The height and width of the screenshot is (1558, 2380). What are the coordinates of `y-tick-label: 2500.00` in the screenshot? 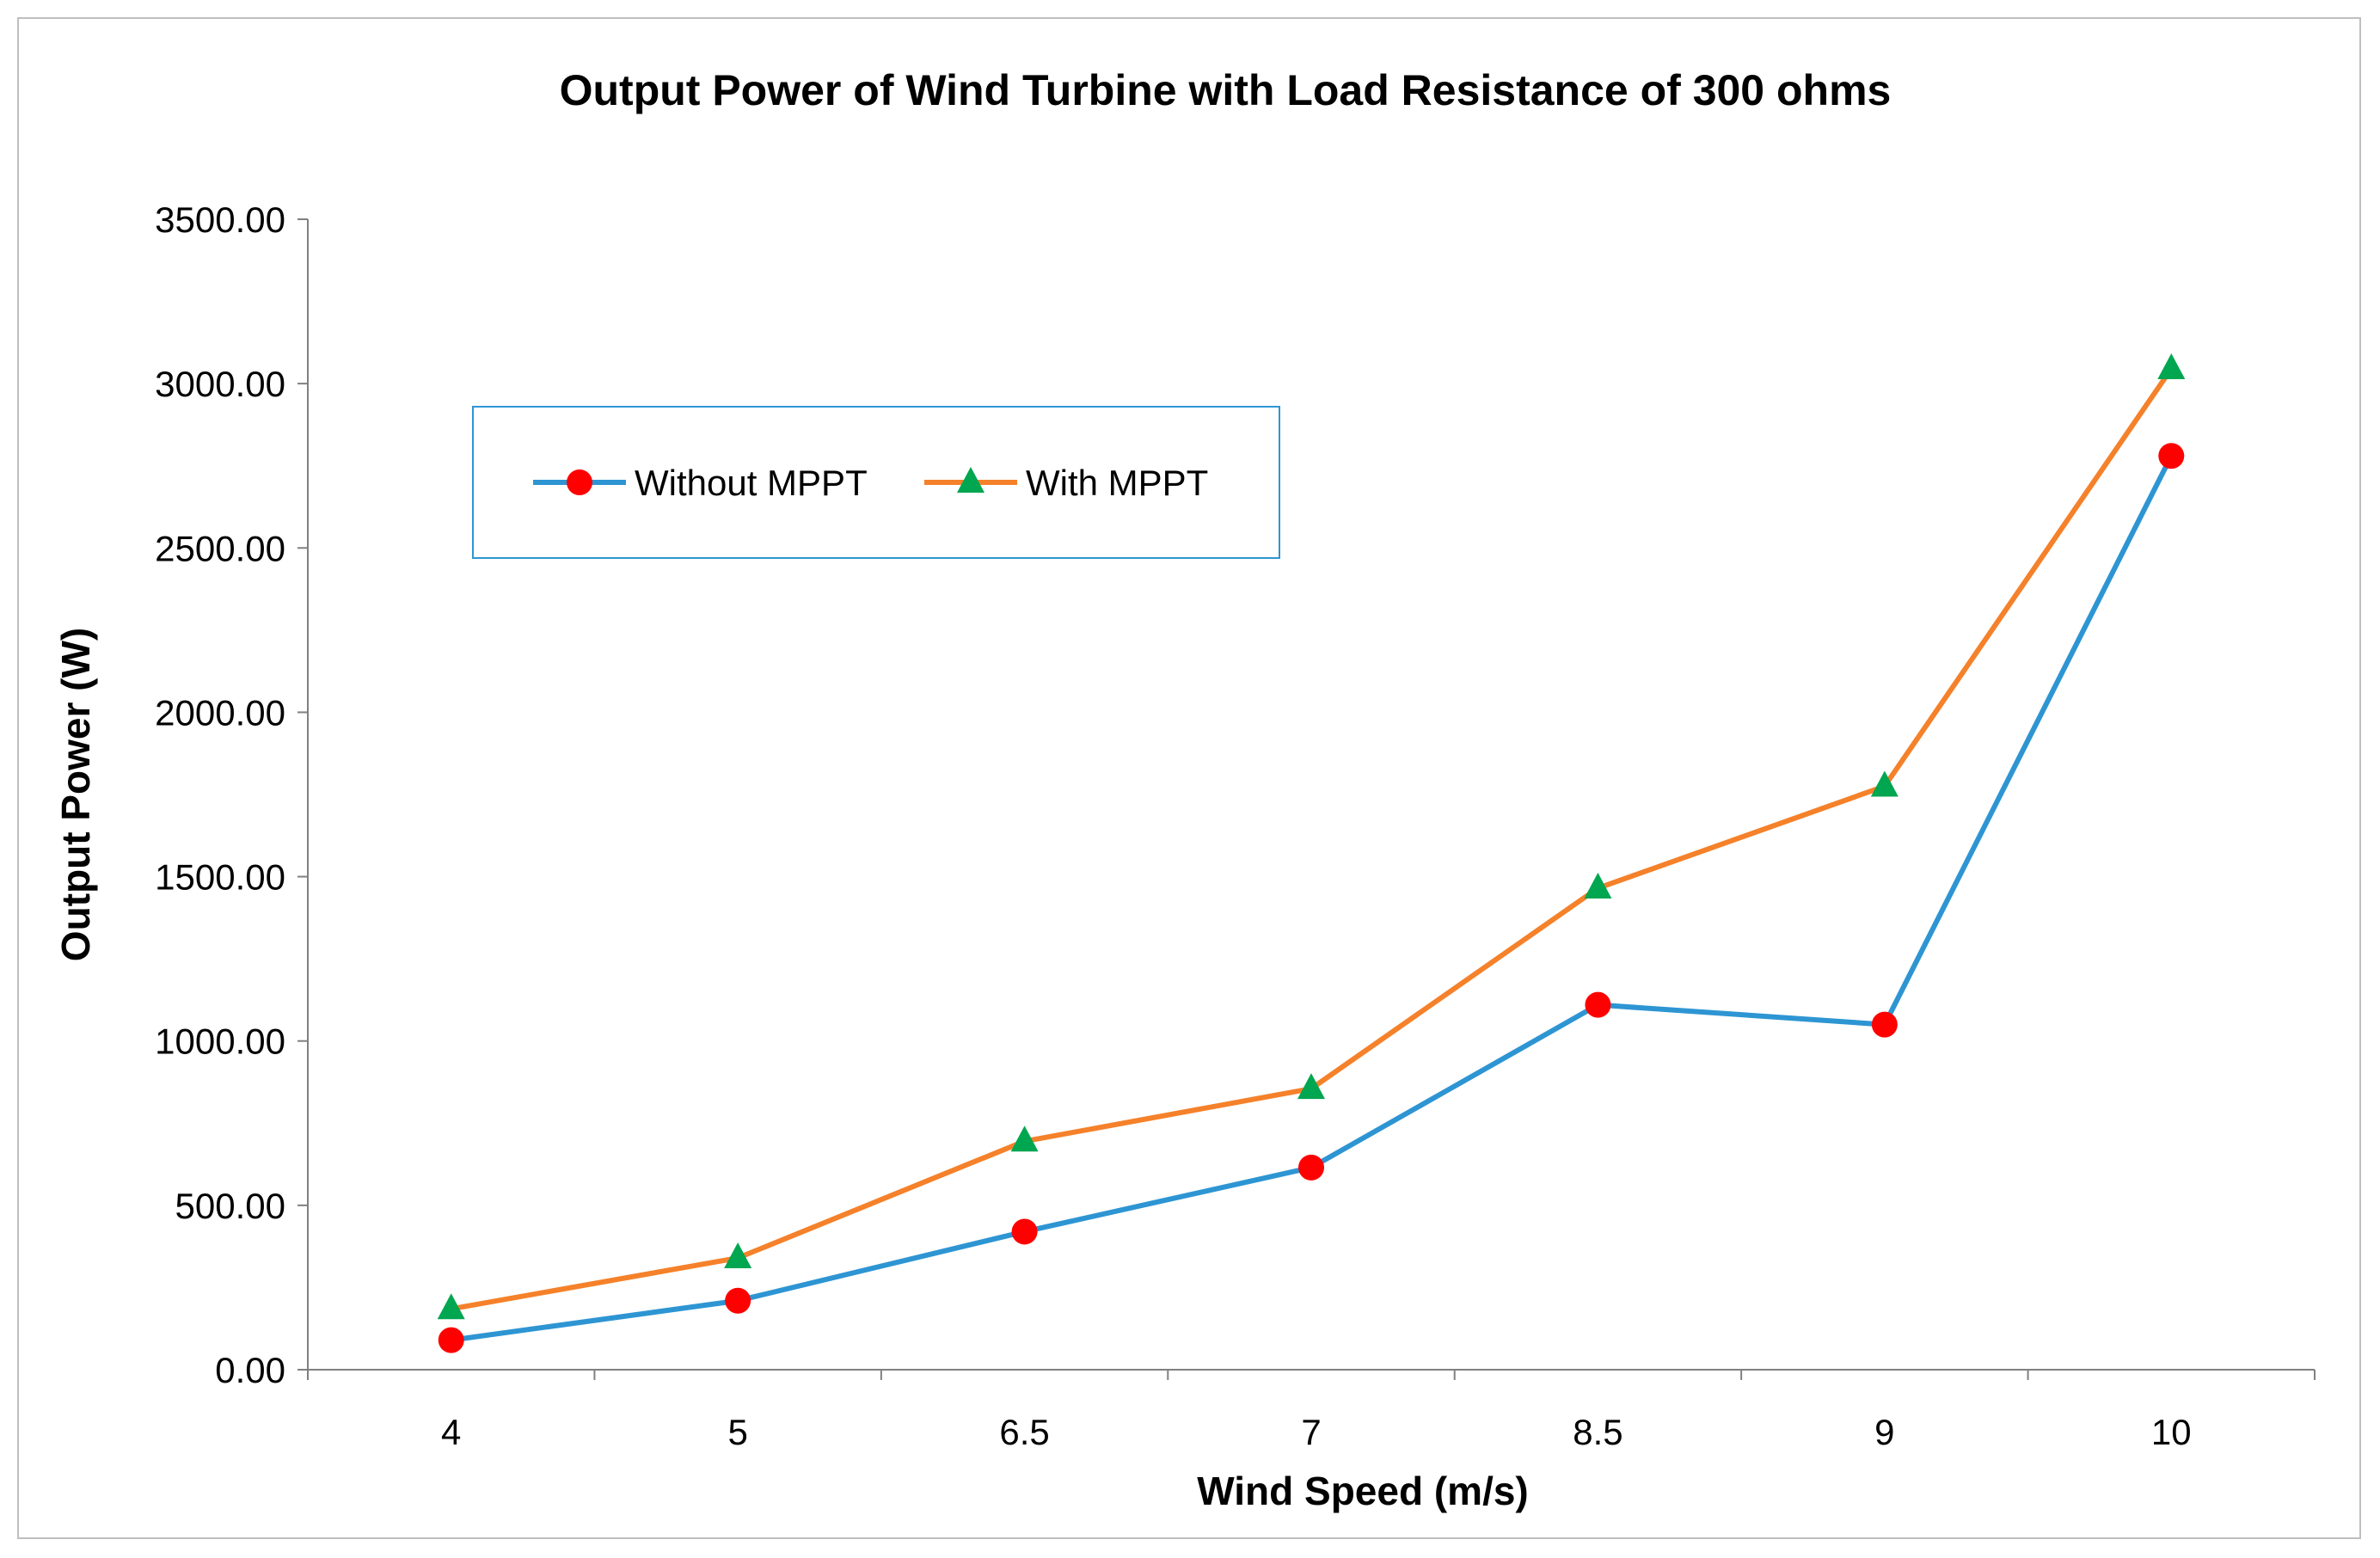 It's located at (220, 548).